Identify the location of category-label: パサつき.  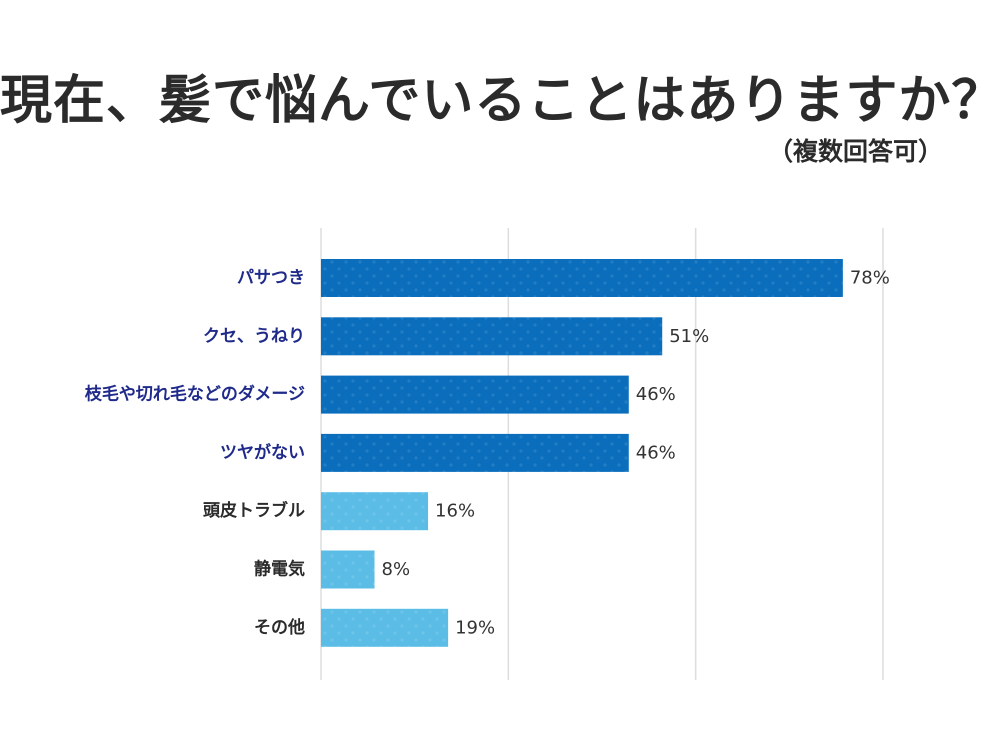
(271, 278).